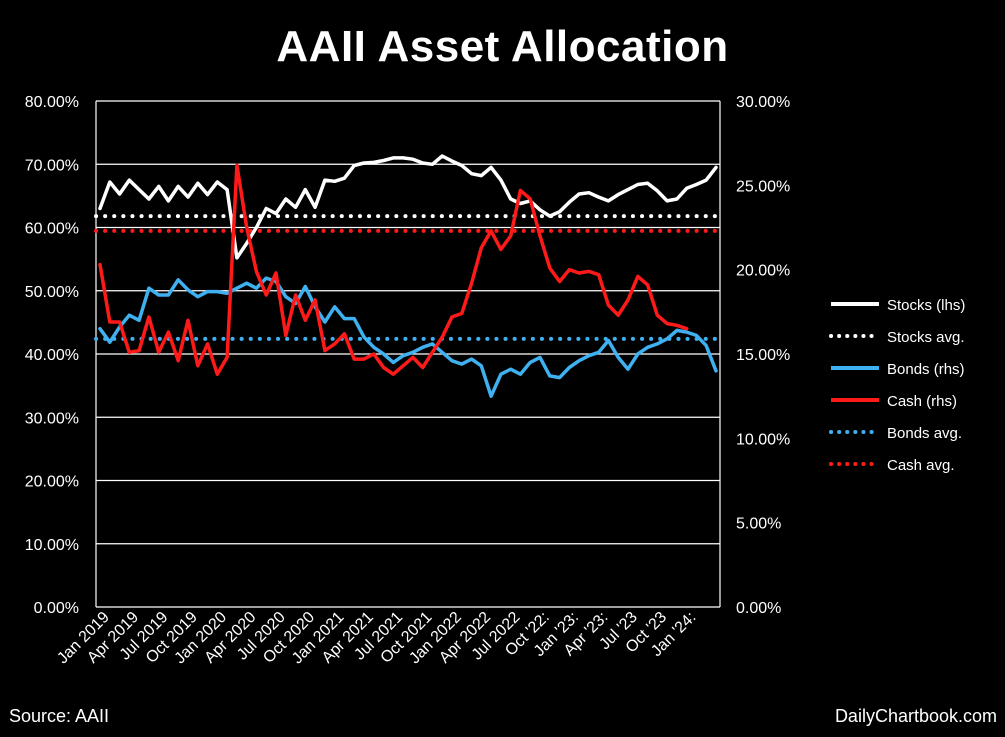 This screenshot has height=737, width=1005. Describe the element at coordinates (926, 337) in the screenshot. I see `legend-label-stocks-avg: Stocks avg.` at that location.